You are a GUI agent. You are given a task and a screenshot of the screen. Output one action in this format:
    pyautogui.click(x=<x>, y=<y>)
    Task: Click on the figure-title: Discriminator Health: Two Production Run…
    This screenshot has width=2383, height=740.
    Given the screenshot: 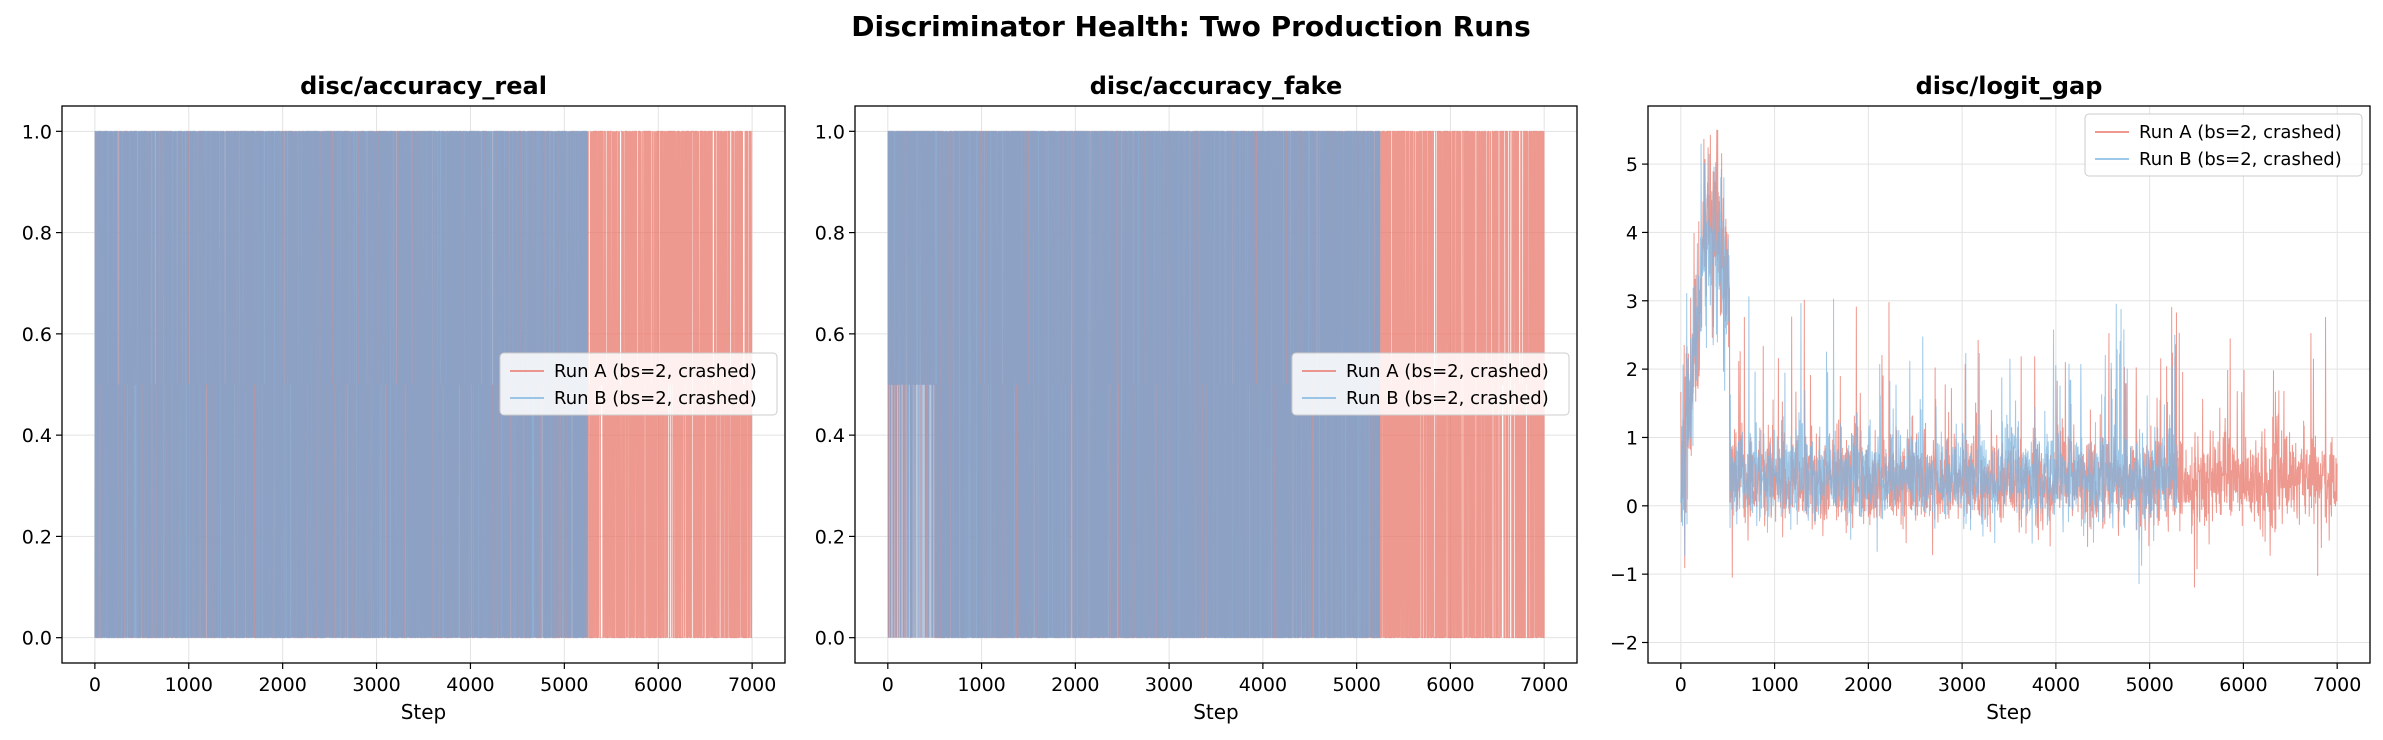 What is the action you would take?
    pyautogui.click(x=1190, y=26)
    